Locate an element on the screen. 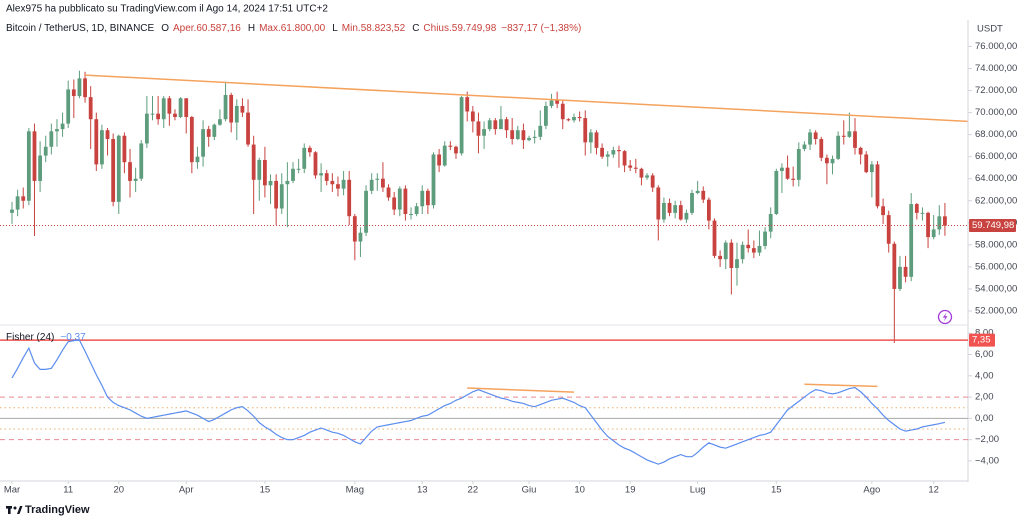  y-tick-label: 64.000,00 is located at coordinates (996, 178).